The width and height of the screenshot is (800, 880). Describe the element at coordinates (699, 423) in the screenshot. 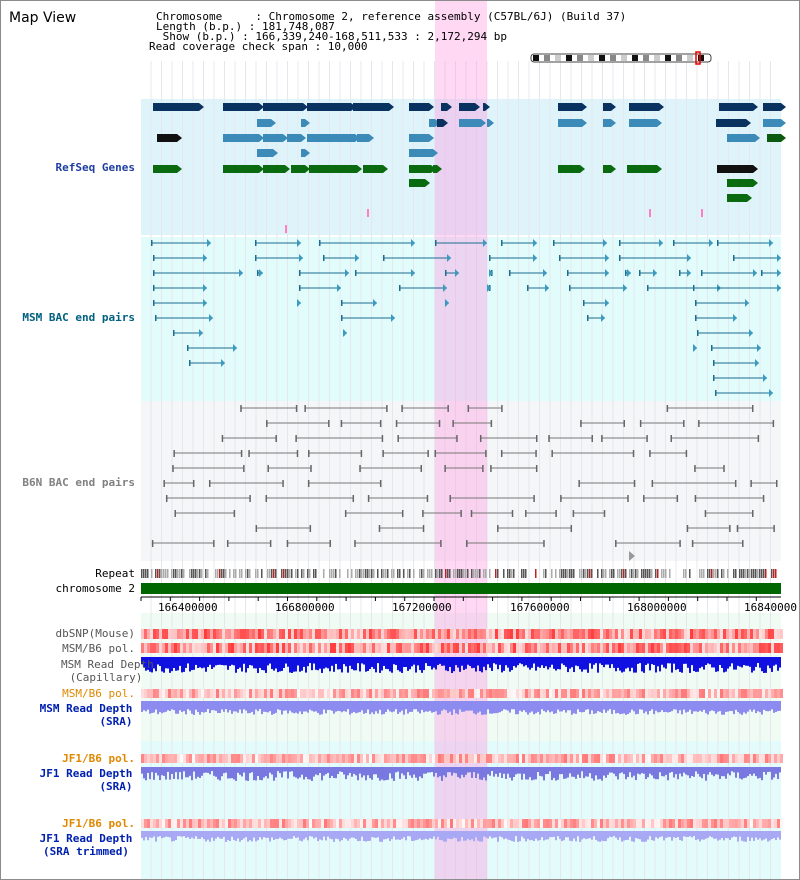

I see `b6n-pair-end` at that location.